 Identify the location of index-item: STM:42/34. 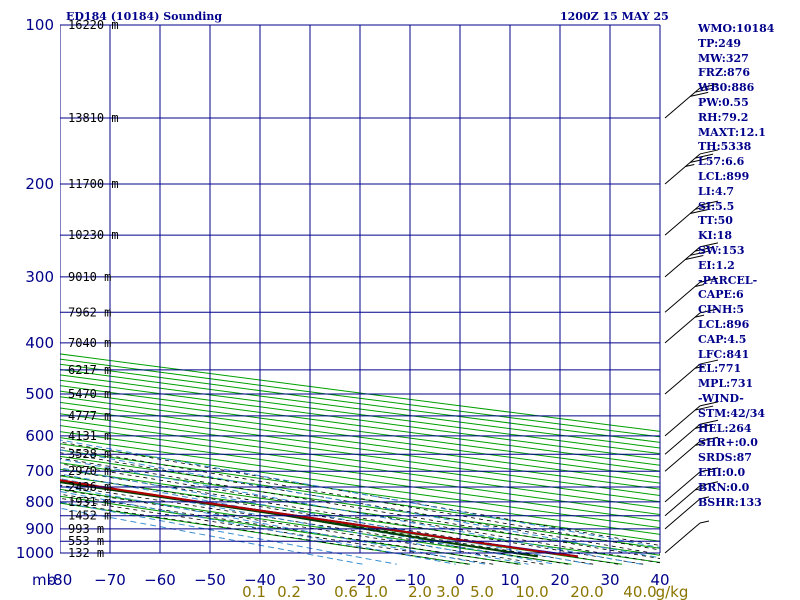
(731, 413).